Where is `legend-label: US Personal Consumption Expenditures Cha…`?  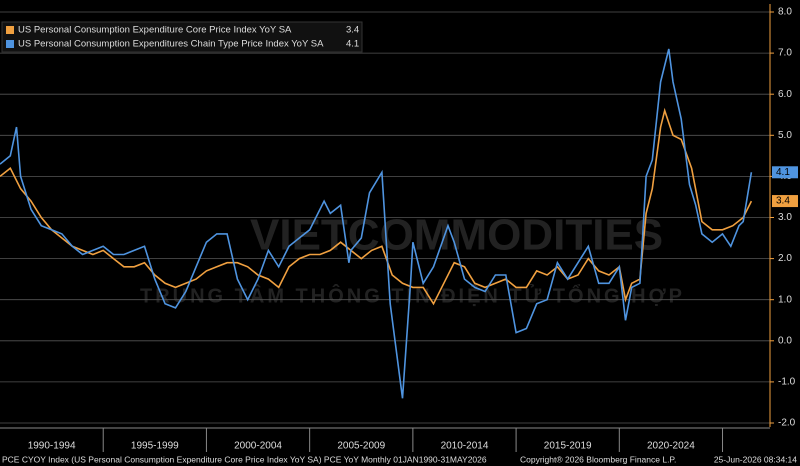
legend-label: US Personal Consumption Expenditures Cha… is located at coordinates (171, 44).